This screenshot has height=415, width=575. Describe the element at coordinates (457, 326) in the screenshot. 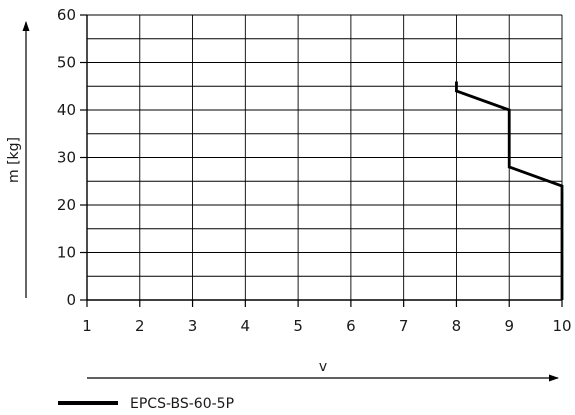

I see `x-tick-label: 8` at that location.